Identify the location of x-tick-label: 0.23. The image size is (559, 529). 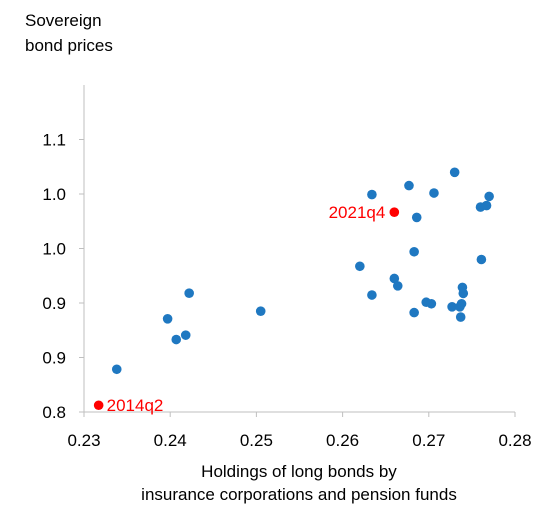
(83, 440).